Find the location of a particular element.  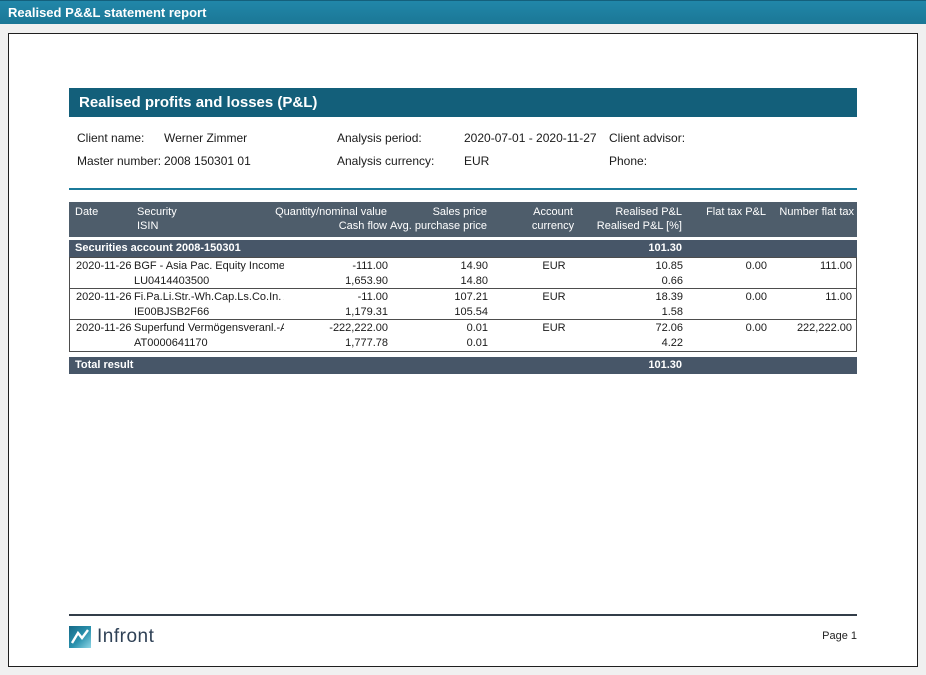

page-number: Page 1 is located at coordinates (839, 636).